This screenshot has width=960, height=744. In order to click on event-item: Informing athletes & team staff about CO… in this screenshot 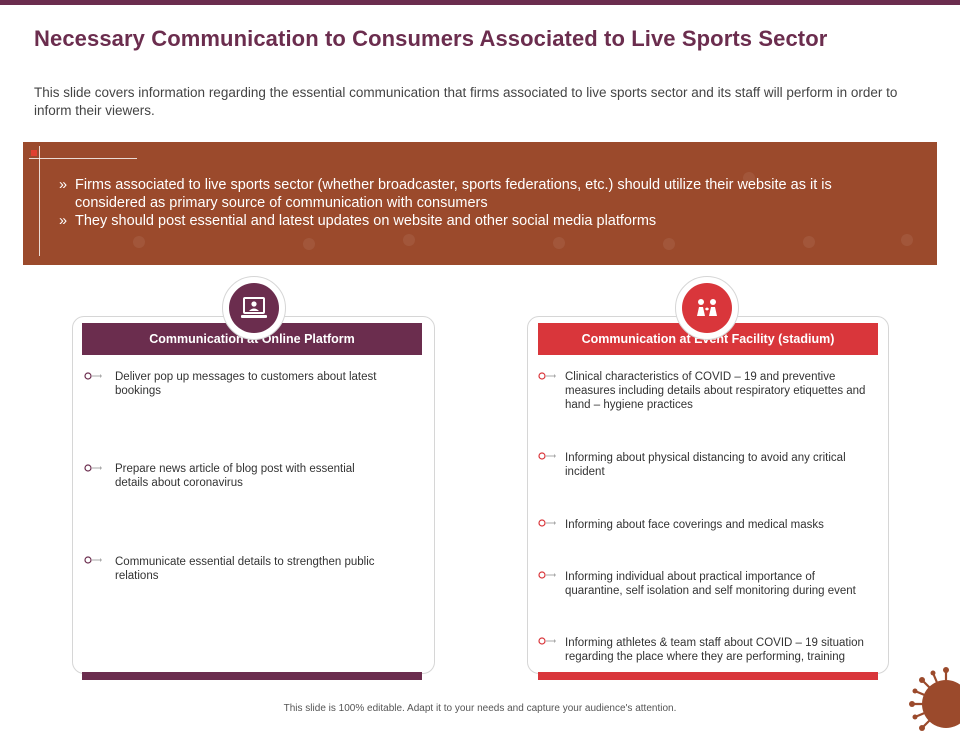, I will do `click(714, 650)`.